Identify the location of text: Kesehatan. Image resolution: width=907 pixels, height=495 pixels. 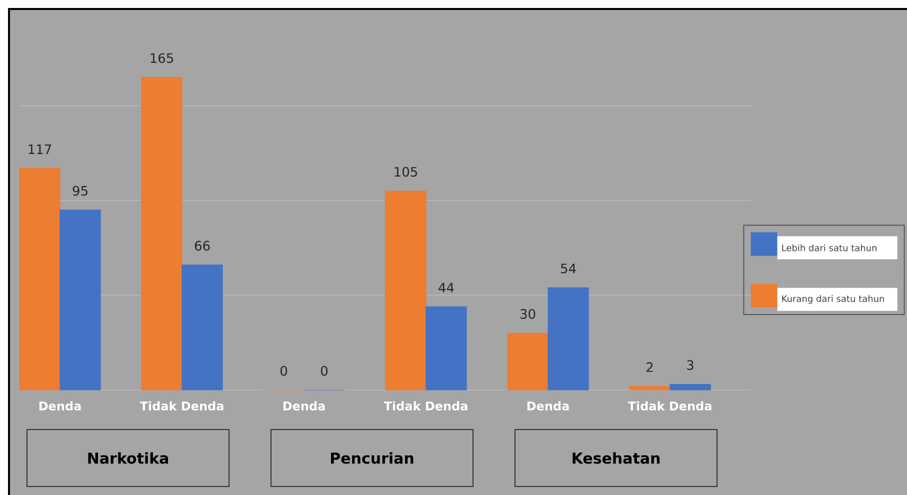
(616, 458).